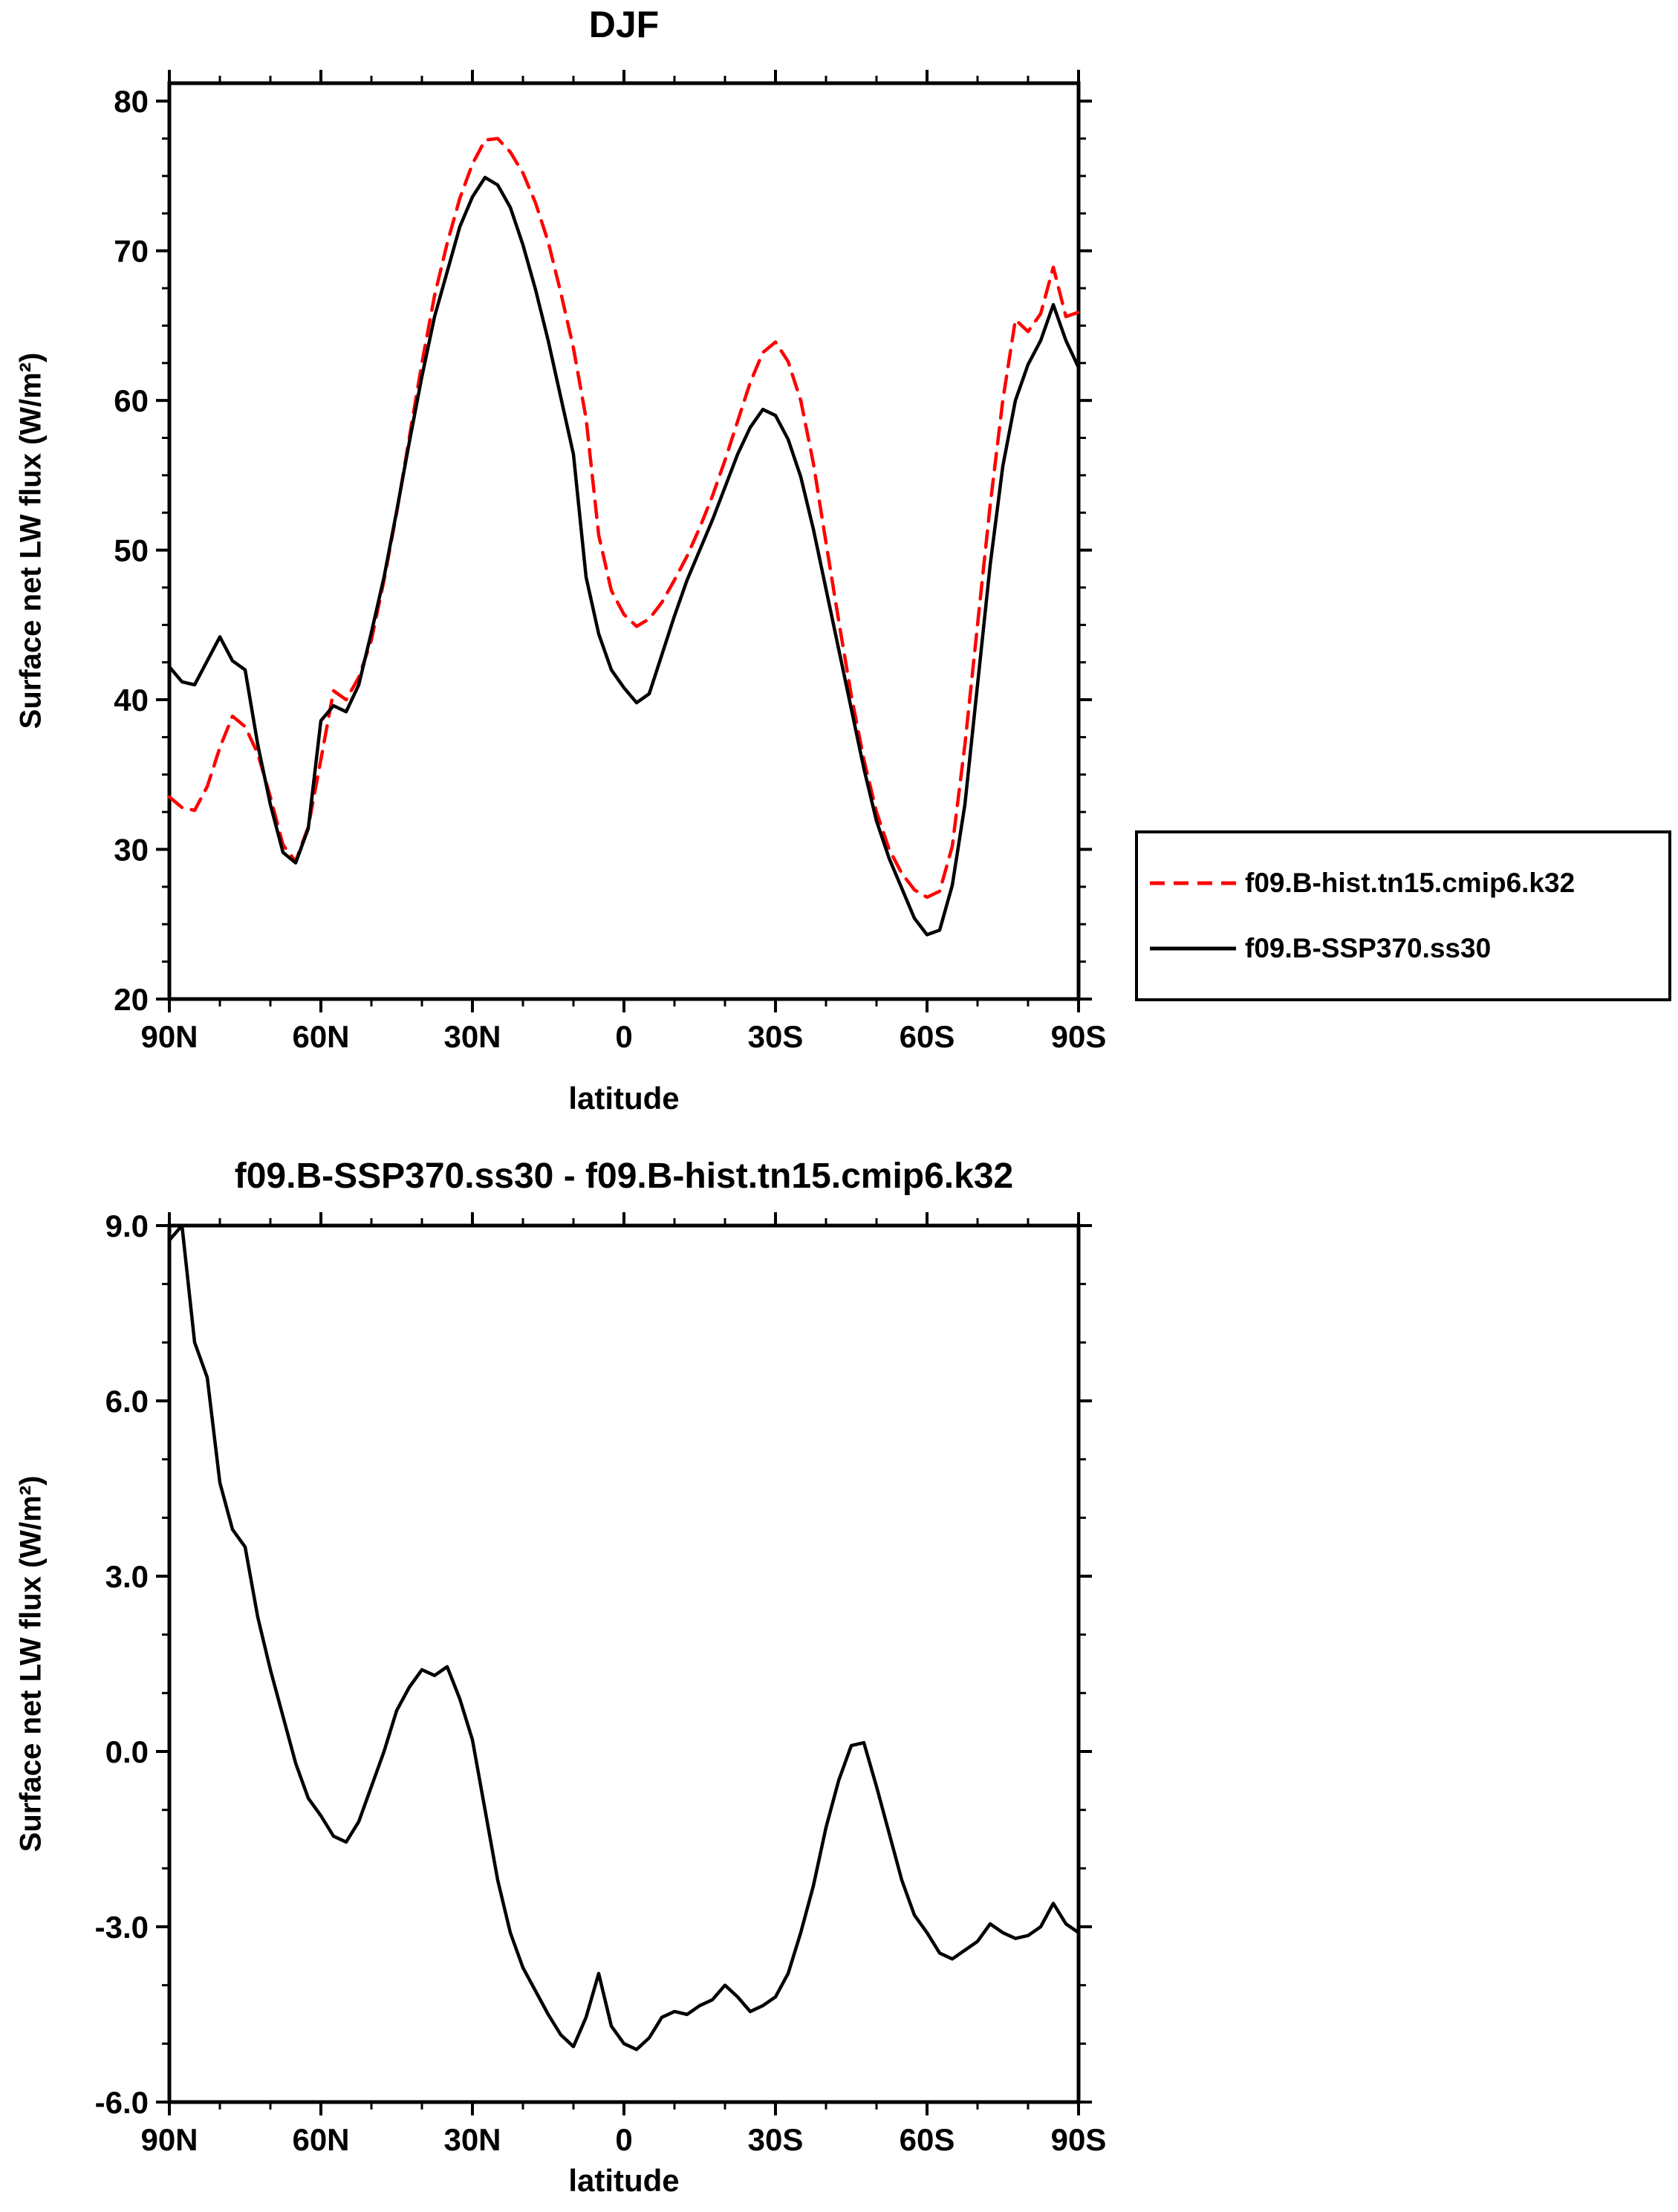  What do you see at coordinates (131, 400) in the screenshot?
I see `svg-text: 60` at bounding box center [131, 400].